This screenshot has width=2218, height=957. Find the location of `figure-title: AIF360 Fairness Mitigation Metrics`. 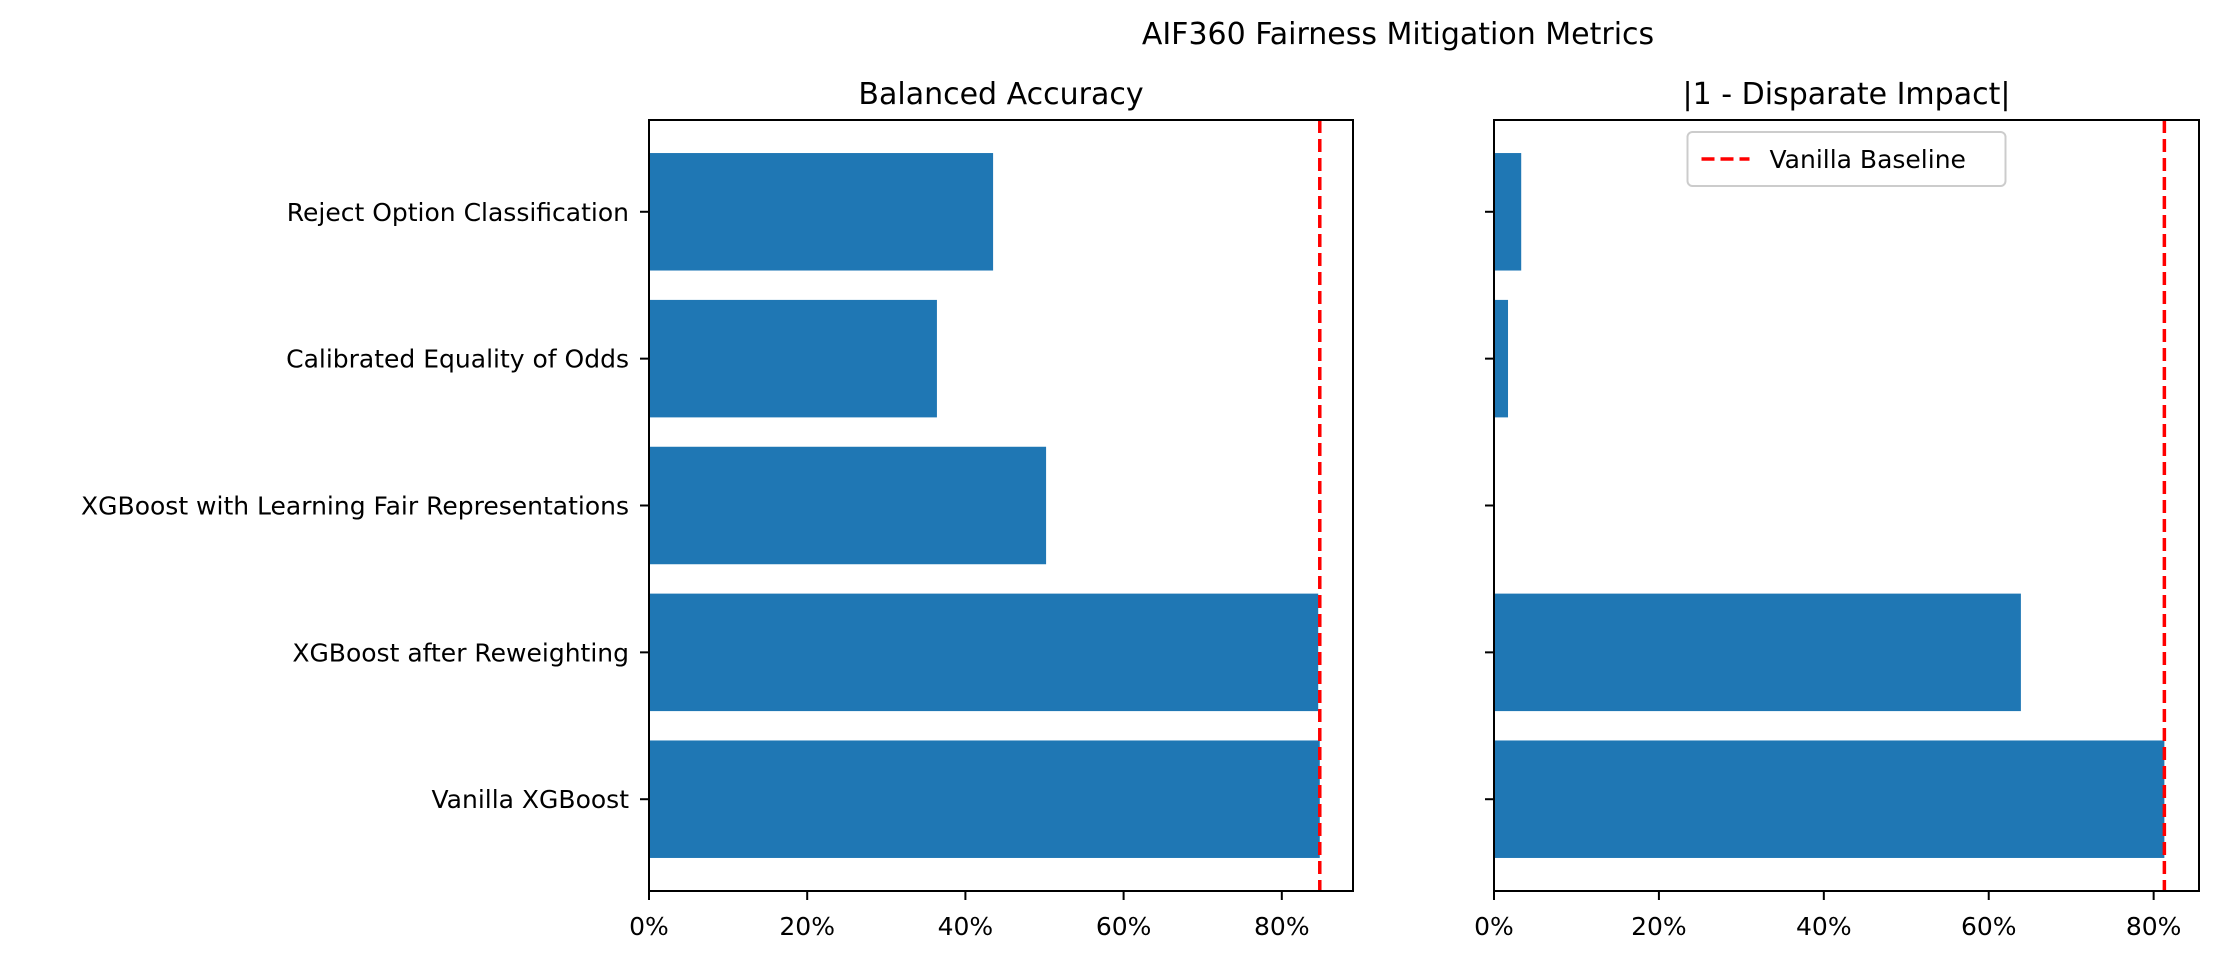

figure-title: AIF360 Fairness Mitigation Metrics is located at coordinates (1398, 34).